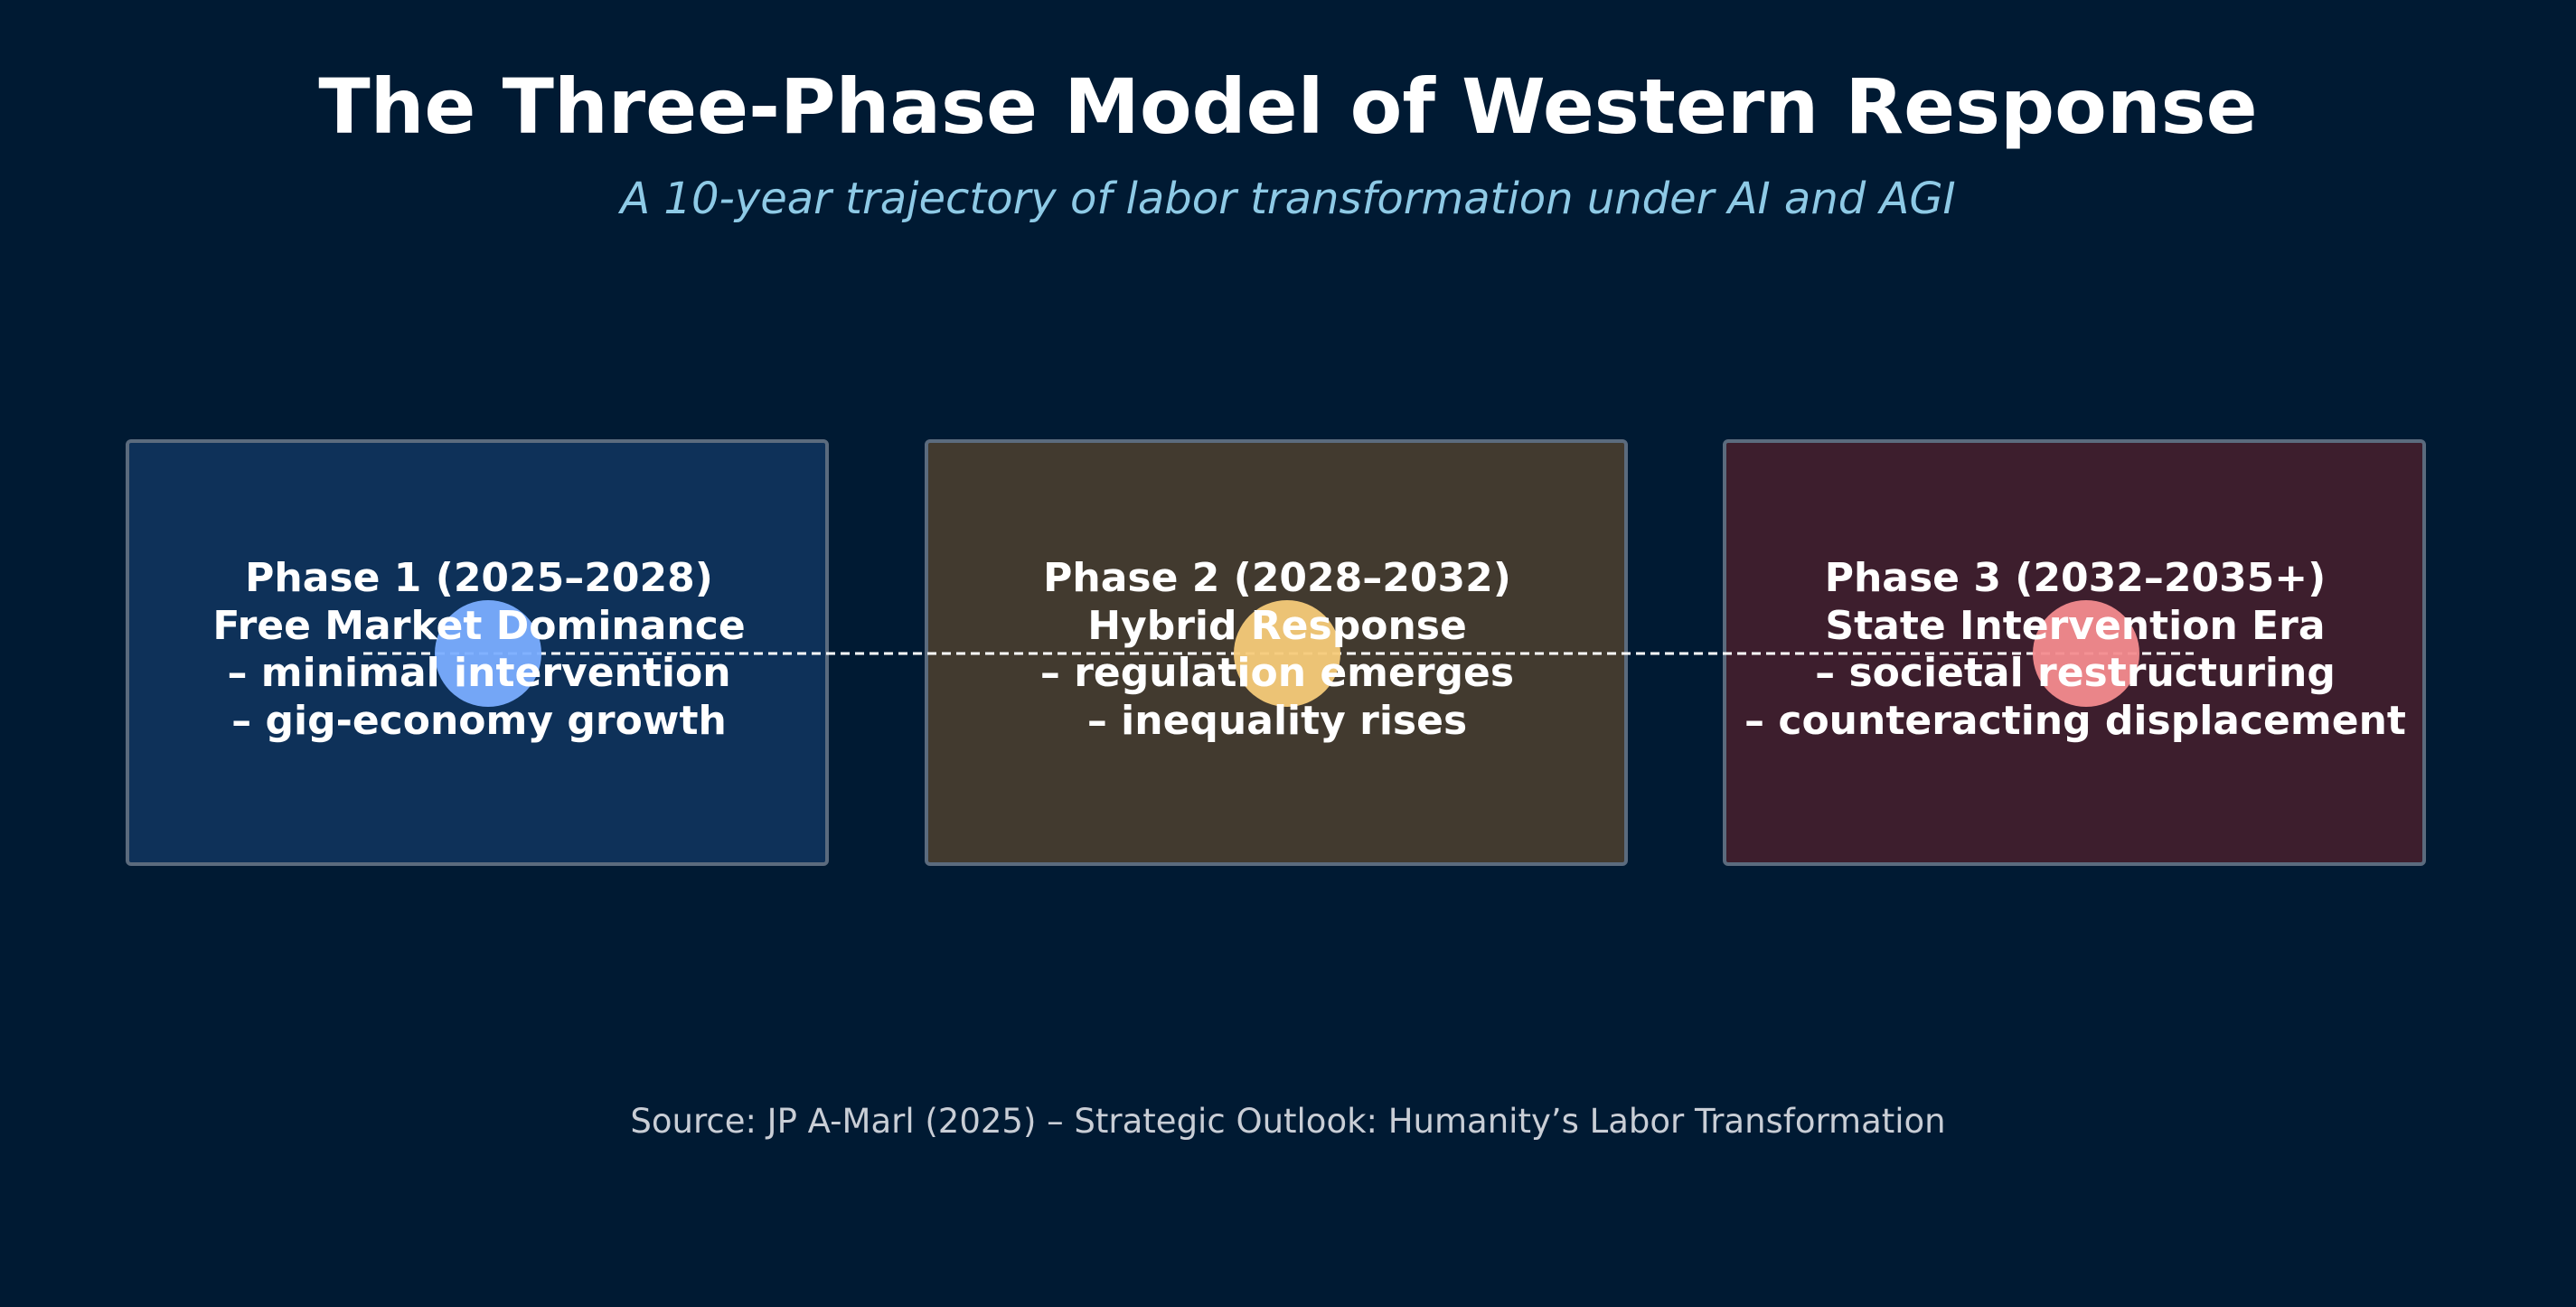 Image resolution: width=2576 pixels, height=1307 pixels. What do you see at coordinates (2086, 653) in the screenshot?
I see `phase-3-marker` at bounding box center [2086, 653].